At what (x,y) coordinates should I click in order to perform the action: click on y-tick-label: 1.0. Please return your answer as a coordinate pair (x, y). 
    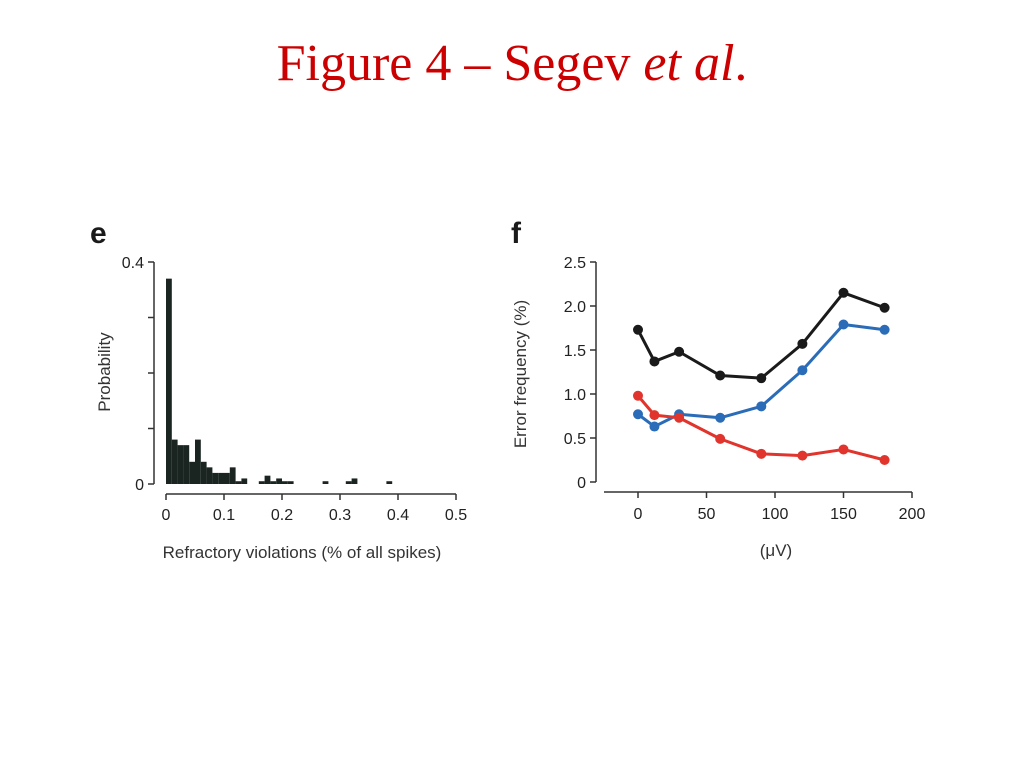
    Looking at the image, I should click on (575, 395).